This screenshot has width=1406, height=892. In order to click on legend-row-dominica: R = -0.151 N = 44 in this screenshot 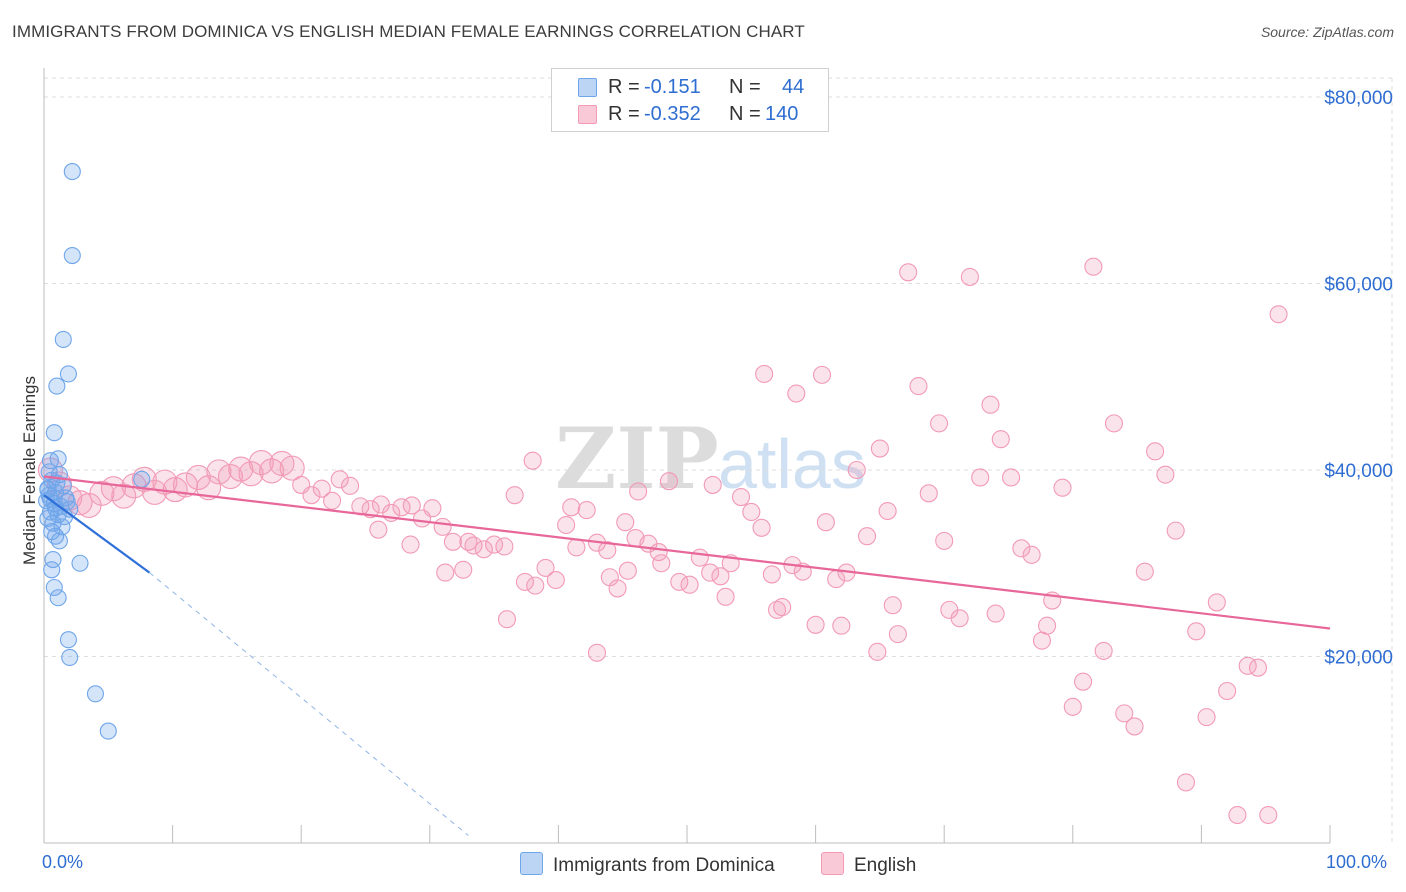, I will do `click(690, 87)`.